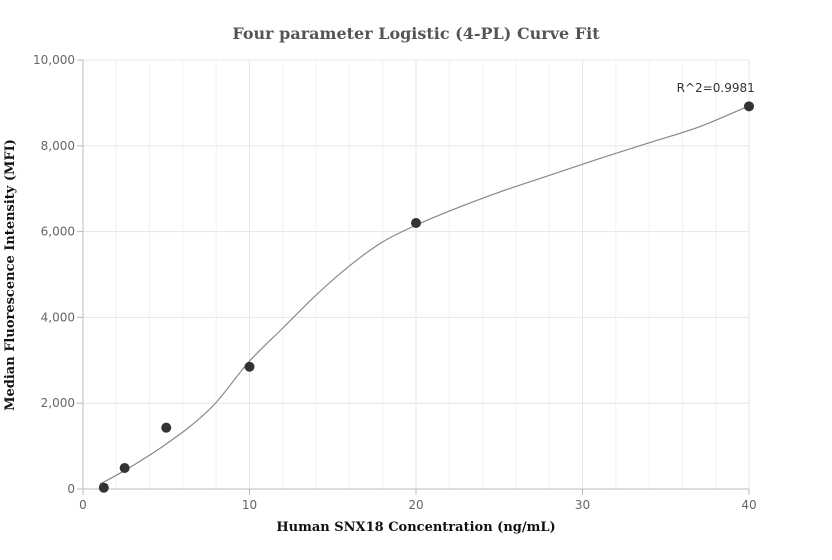  What do you see at coordinates (83, 505) in the screenshot?
I see `x-tick-label: 0` at bounding box center [83, 505].